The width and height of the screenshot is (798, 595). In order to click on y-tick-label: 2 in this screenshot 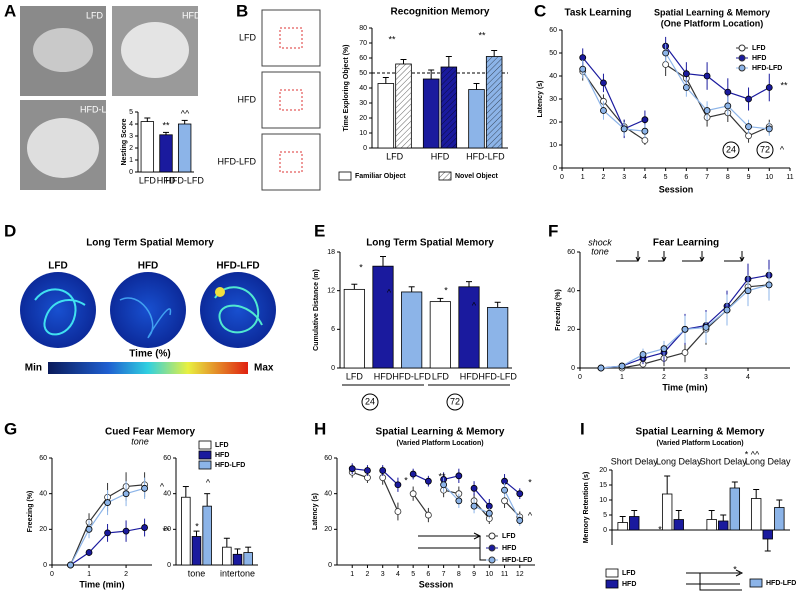, I will do `click(131, 148)`.